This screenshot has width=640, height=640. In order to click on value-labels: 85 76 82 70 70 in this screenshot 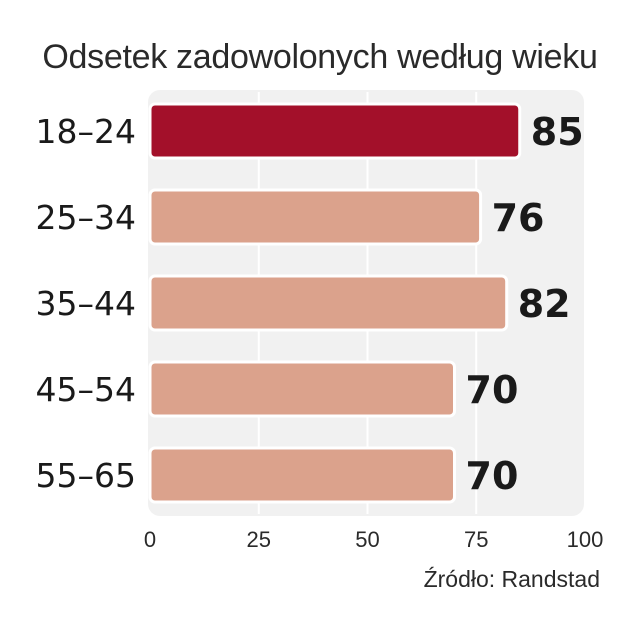, I will do `click(525, 304)`.